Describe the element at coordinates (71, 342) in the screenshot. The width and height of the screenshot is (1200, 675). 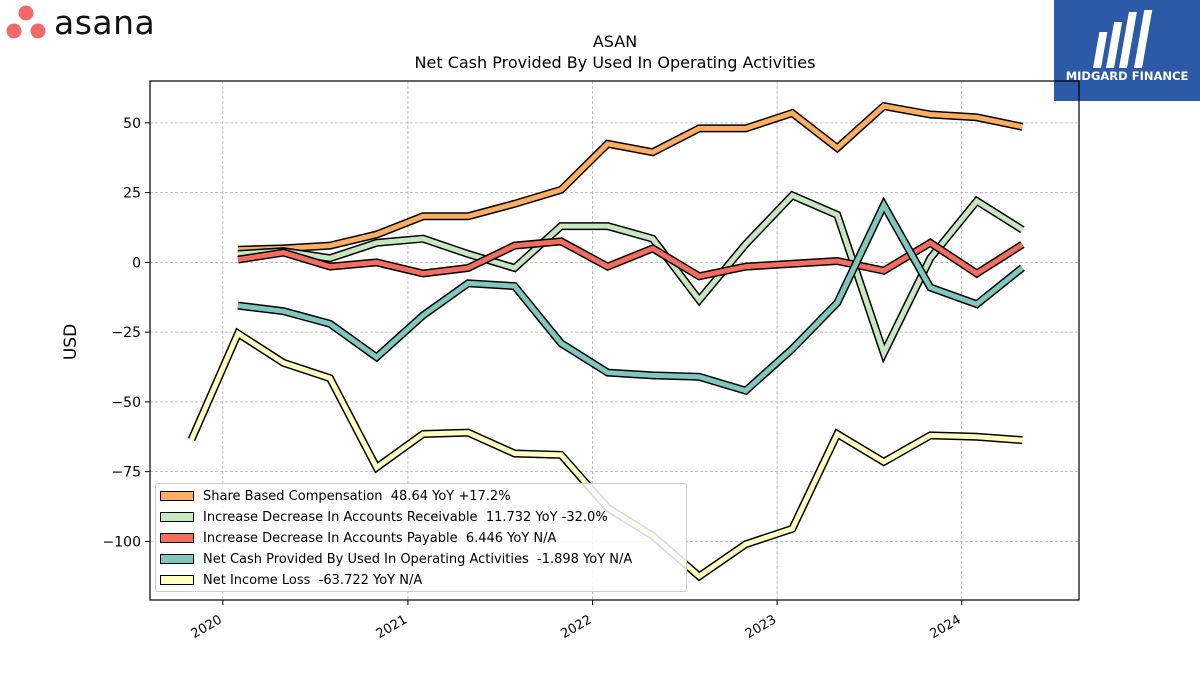
I see `y-axis-label: USD` at that location.